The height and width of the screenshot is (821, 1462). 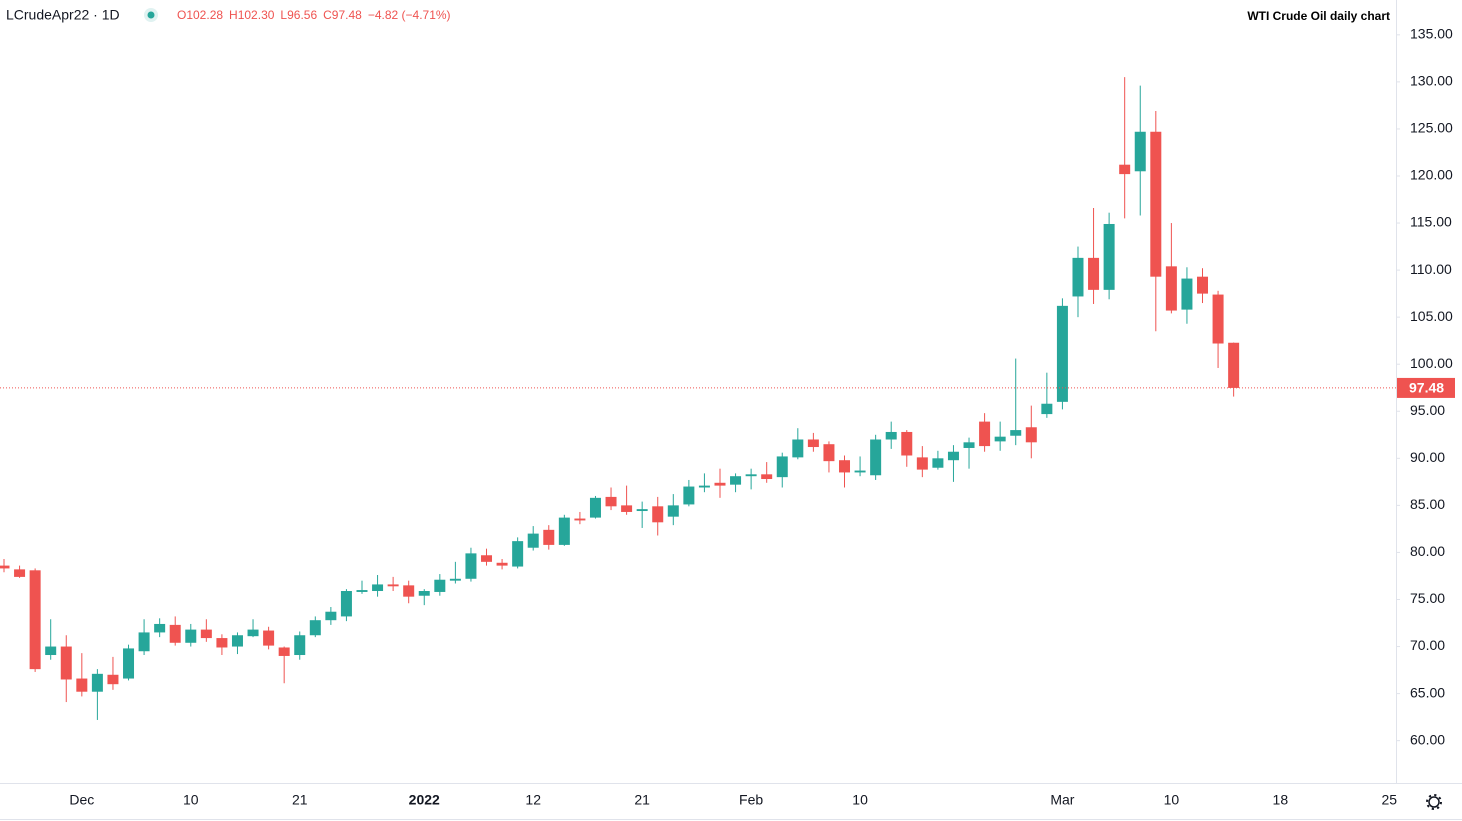 I want to click on y-tick-label: 85.00, so click(x=1427, y=504).